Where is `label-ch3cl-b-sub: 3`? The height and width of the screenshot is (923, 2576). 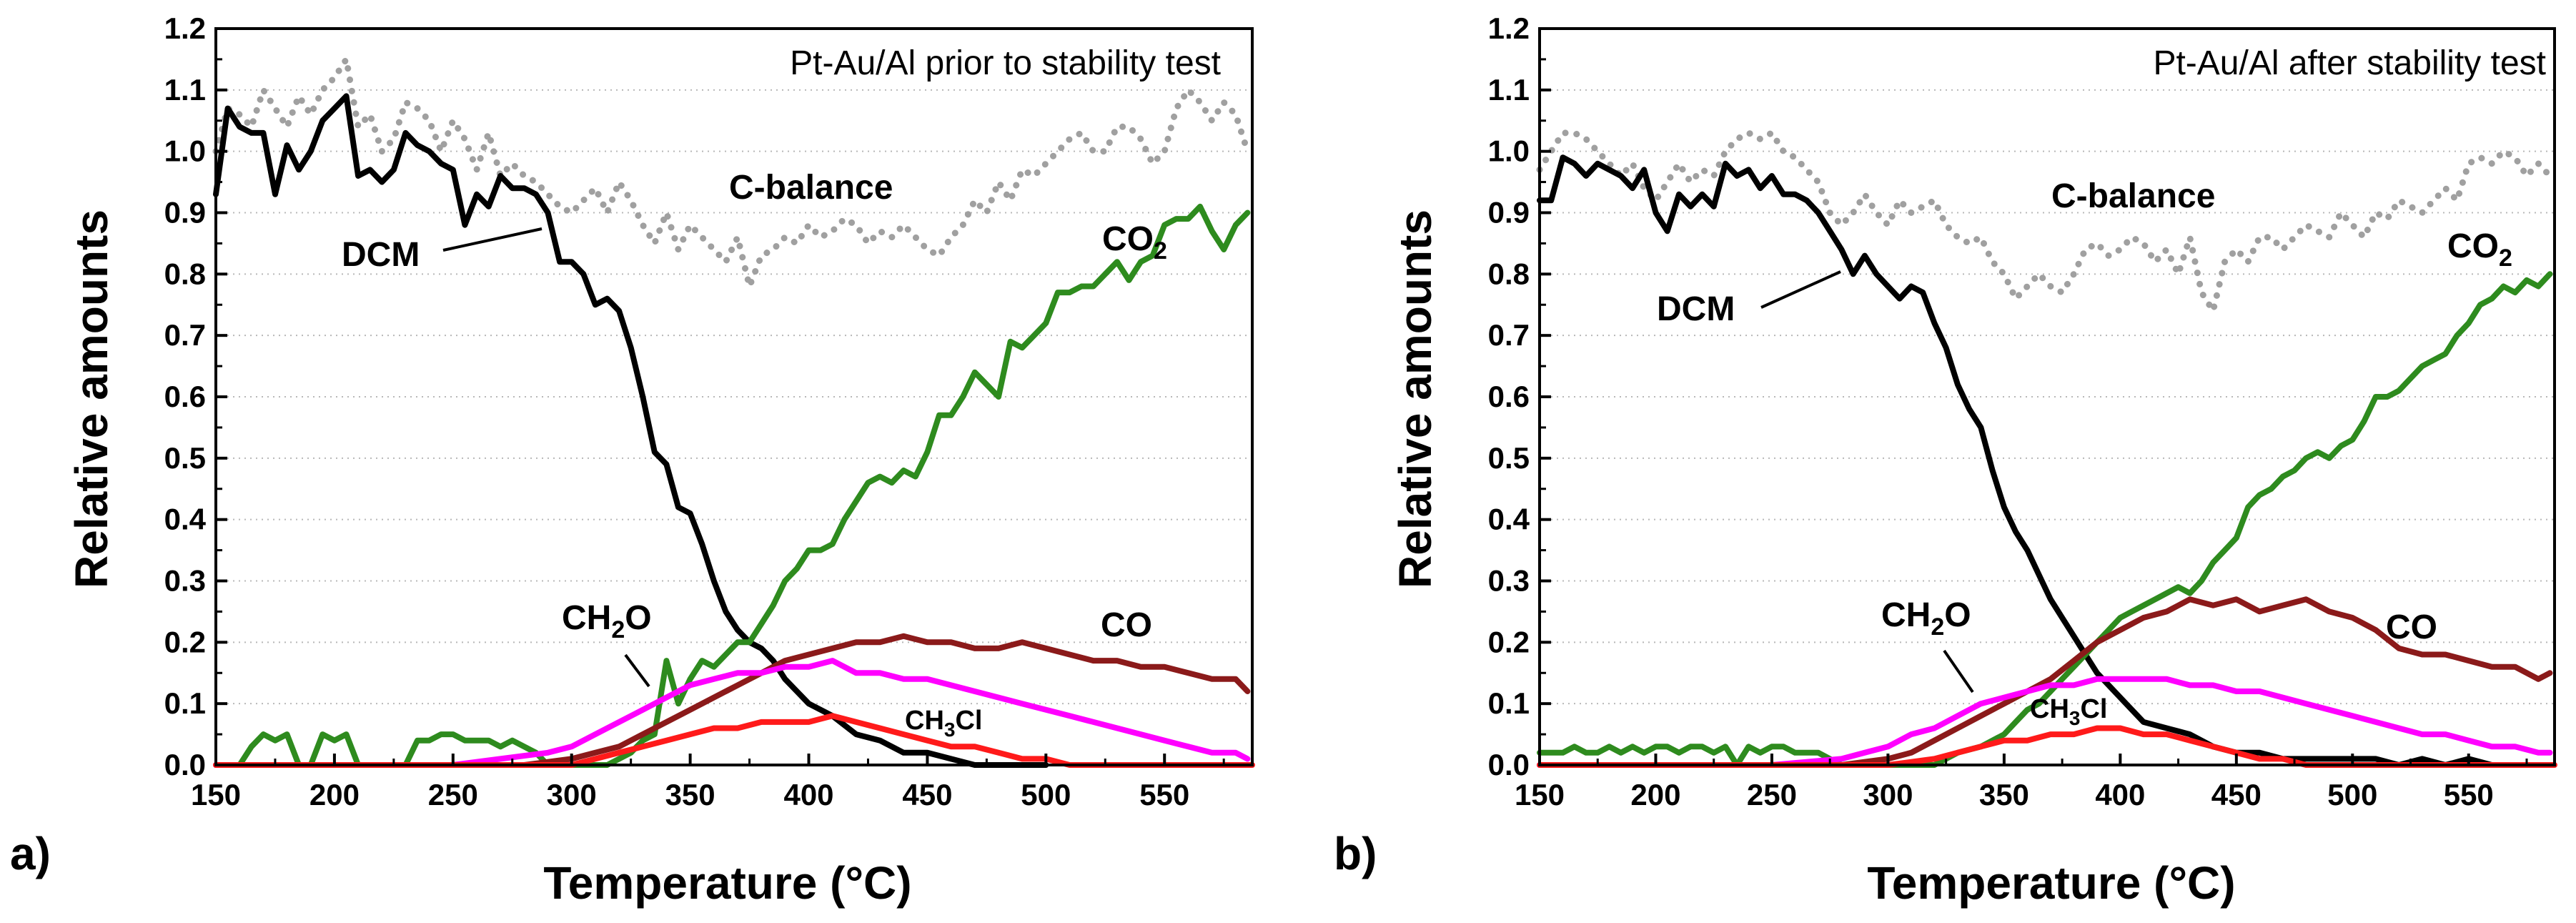
label-ch3cl-b-sub: 3 is located at coordinates (2075, 718).